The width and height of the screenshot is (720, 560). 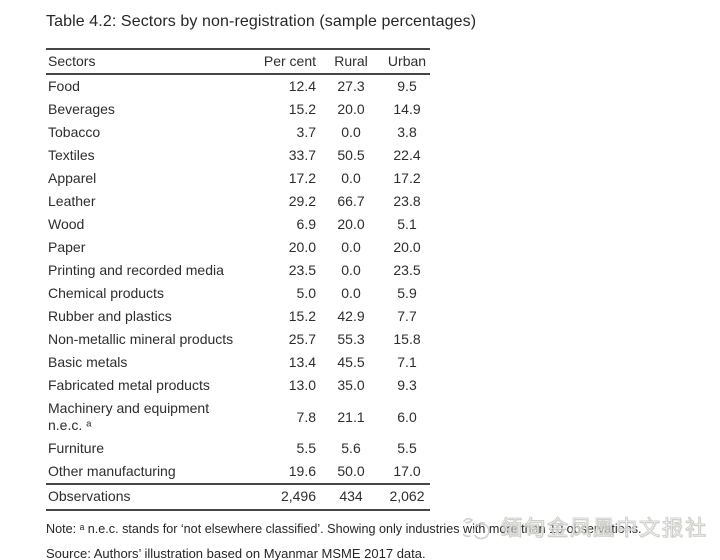 I want to click on urban-cell: 9.3, so click(x=407, y=385).